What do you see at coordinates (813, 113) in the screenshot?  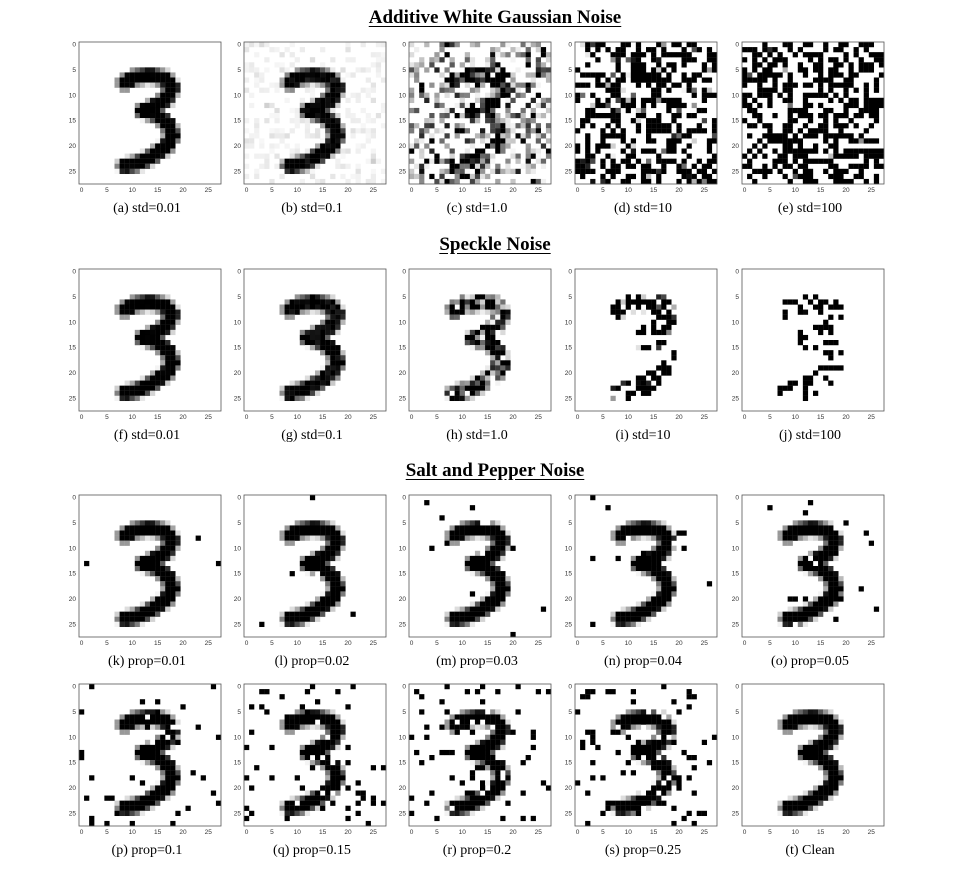 I see `axes-frame` at bounding box center [813, 113].